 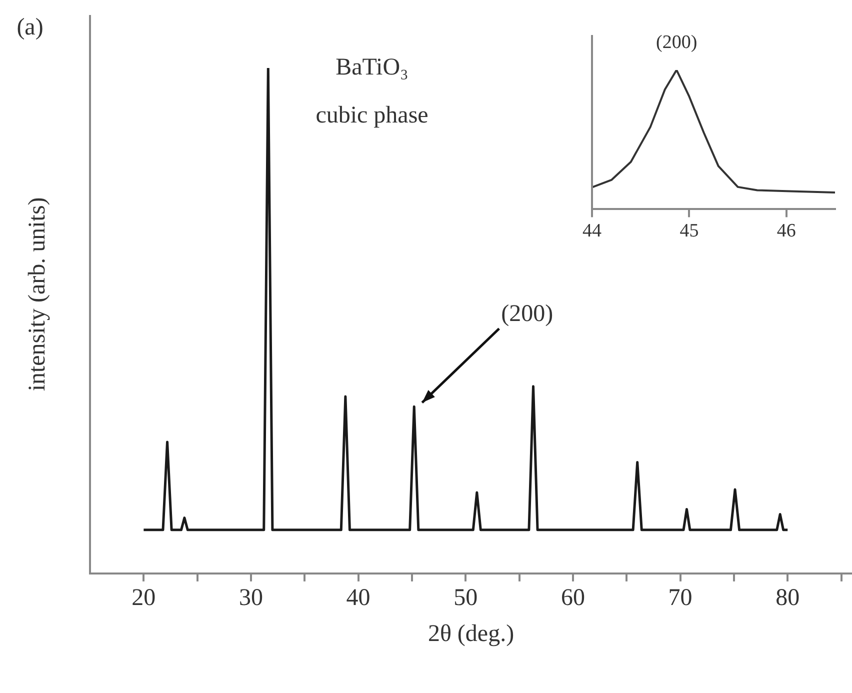 I want to click on y-axis-title: intensity (arb. units), so click(x=37, y=294).